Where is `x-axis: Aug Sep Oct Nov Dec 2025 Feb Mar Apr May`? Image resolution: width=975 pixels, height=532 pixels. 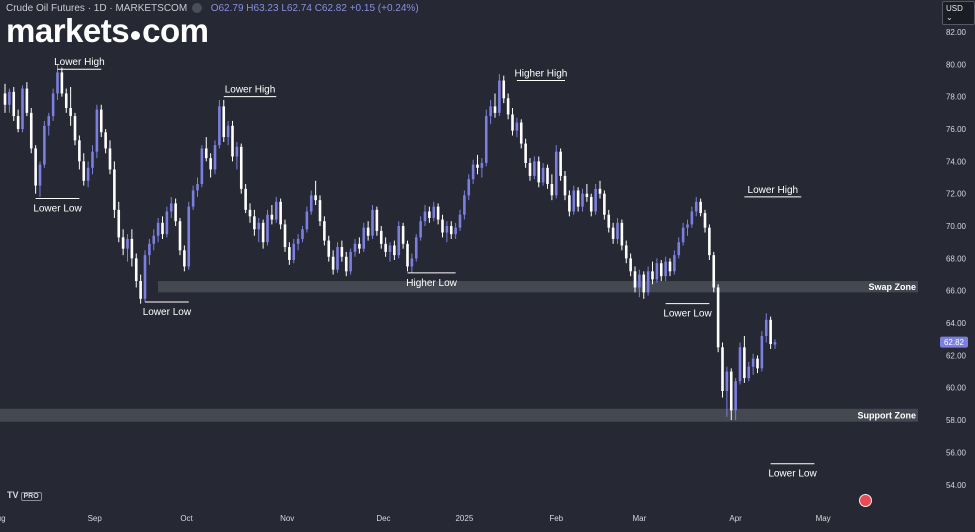 x-axis: Aug Sep Oct Nov Dec 2025 Feb Mar Apr May is located at coordinates (415, 518).